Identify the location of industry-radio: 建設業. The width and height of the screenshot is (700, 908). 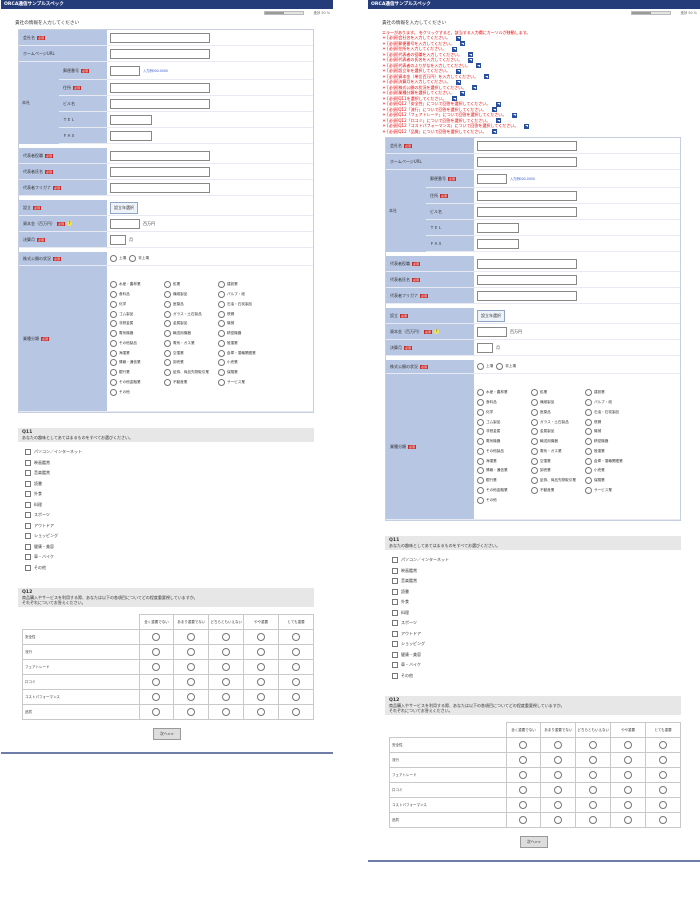
(245, 285).